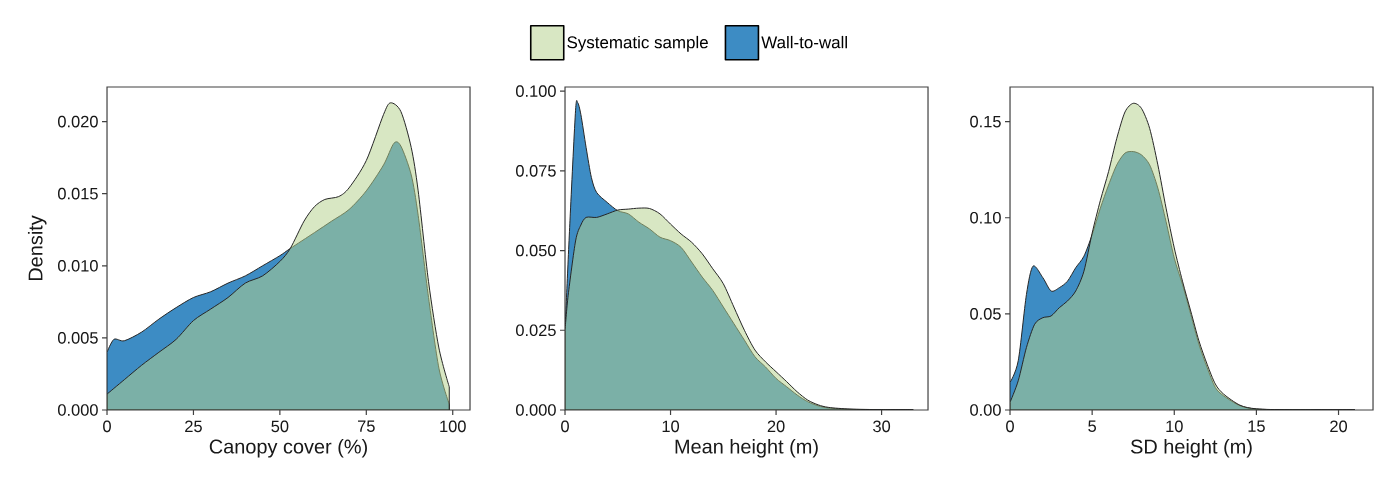  What do you see at coordinates (746, 448) in the screenshot?
I see `x-axis-title: Mean height (m)` at bounding box center [746, 448].